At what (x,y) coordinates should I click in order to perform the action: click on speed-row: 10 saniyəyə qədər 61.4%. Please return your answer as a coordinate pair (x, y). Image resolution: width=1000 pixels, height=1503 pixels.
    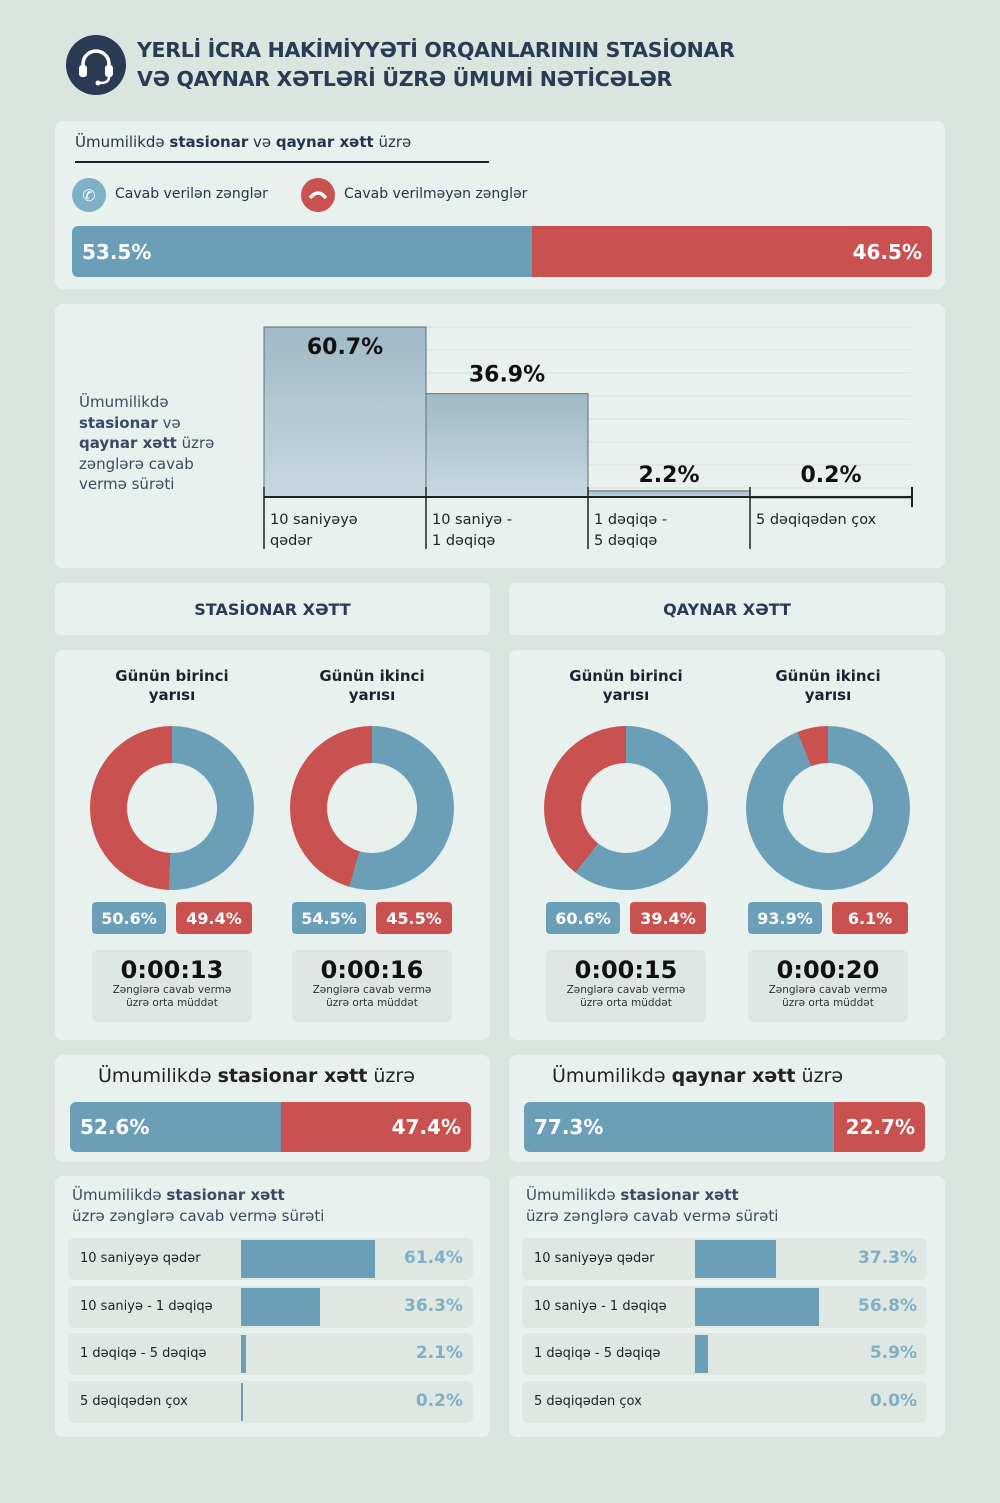
    Looking at the image, I should click on (270, 1259).